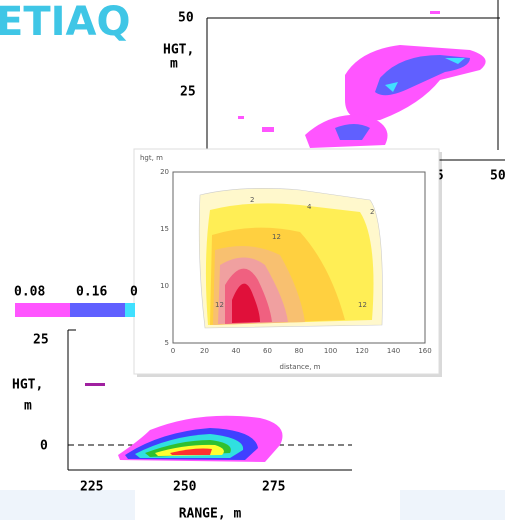 The height and width of the screenshot is (520, 505). Describe the element at coordinates (204, 351) in the screenshot. I see `x-tick-label: 20` at that location.